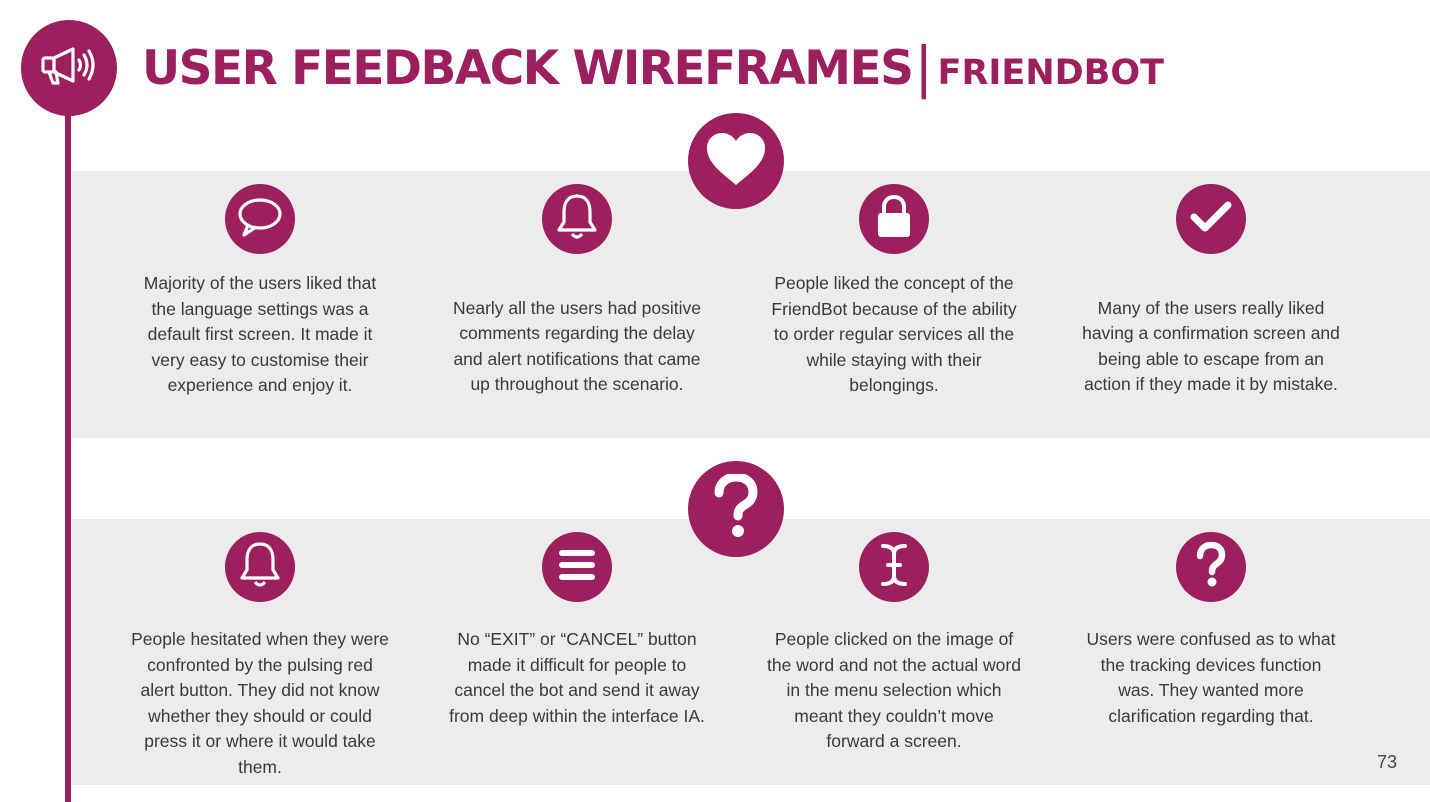 The width and height of the screenshot is (1430, 802). I want to click on title-main: USER FEEDBACK WIREFRAMES, so click(528, 68).